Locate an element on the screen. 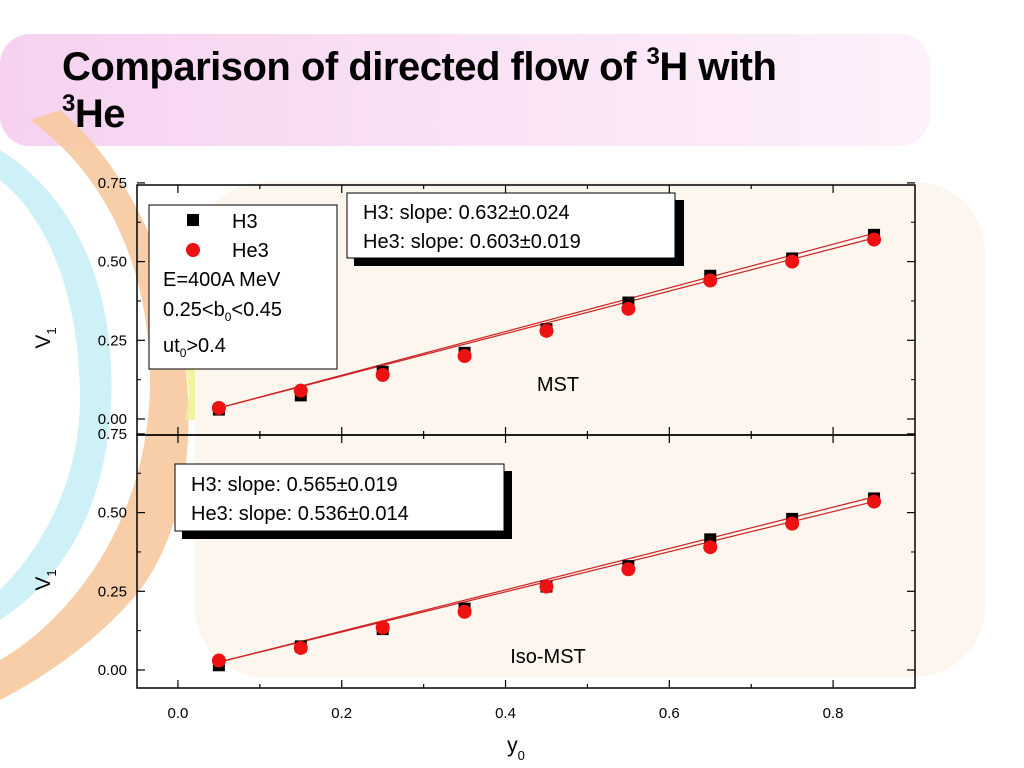 Image resolution: width=1024 pixels, height=768 pixels. bottom-y-axis-label-sub: 1 is located at coordinates (51, 572).